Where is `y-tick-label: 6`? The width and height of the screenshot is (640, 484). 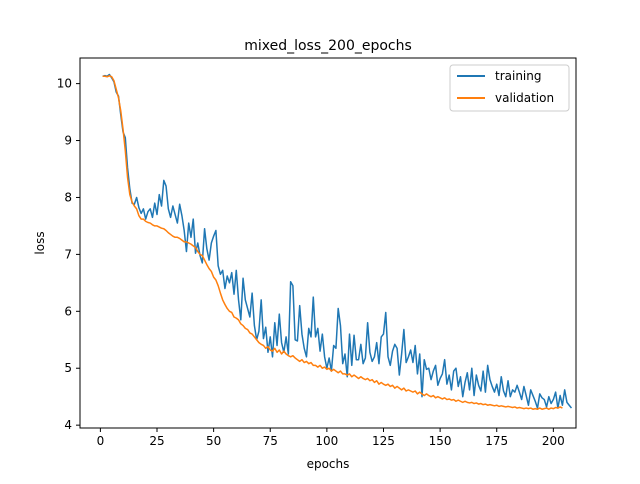 y-tick-label: 6 is located at coordinates (68, 311).